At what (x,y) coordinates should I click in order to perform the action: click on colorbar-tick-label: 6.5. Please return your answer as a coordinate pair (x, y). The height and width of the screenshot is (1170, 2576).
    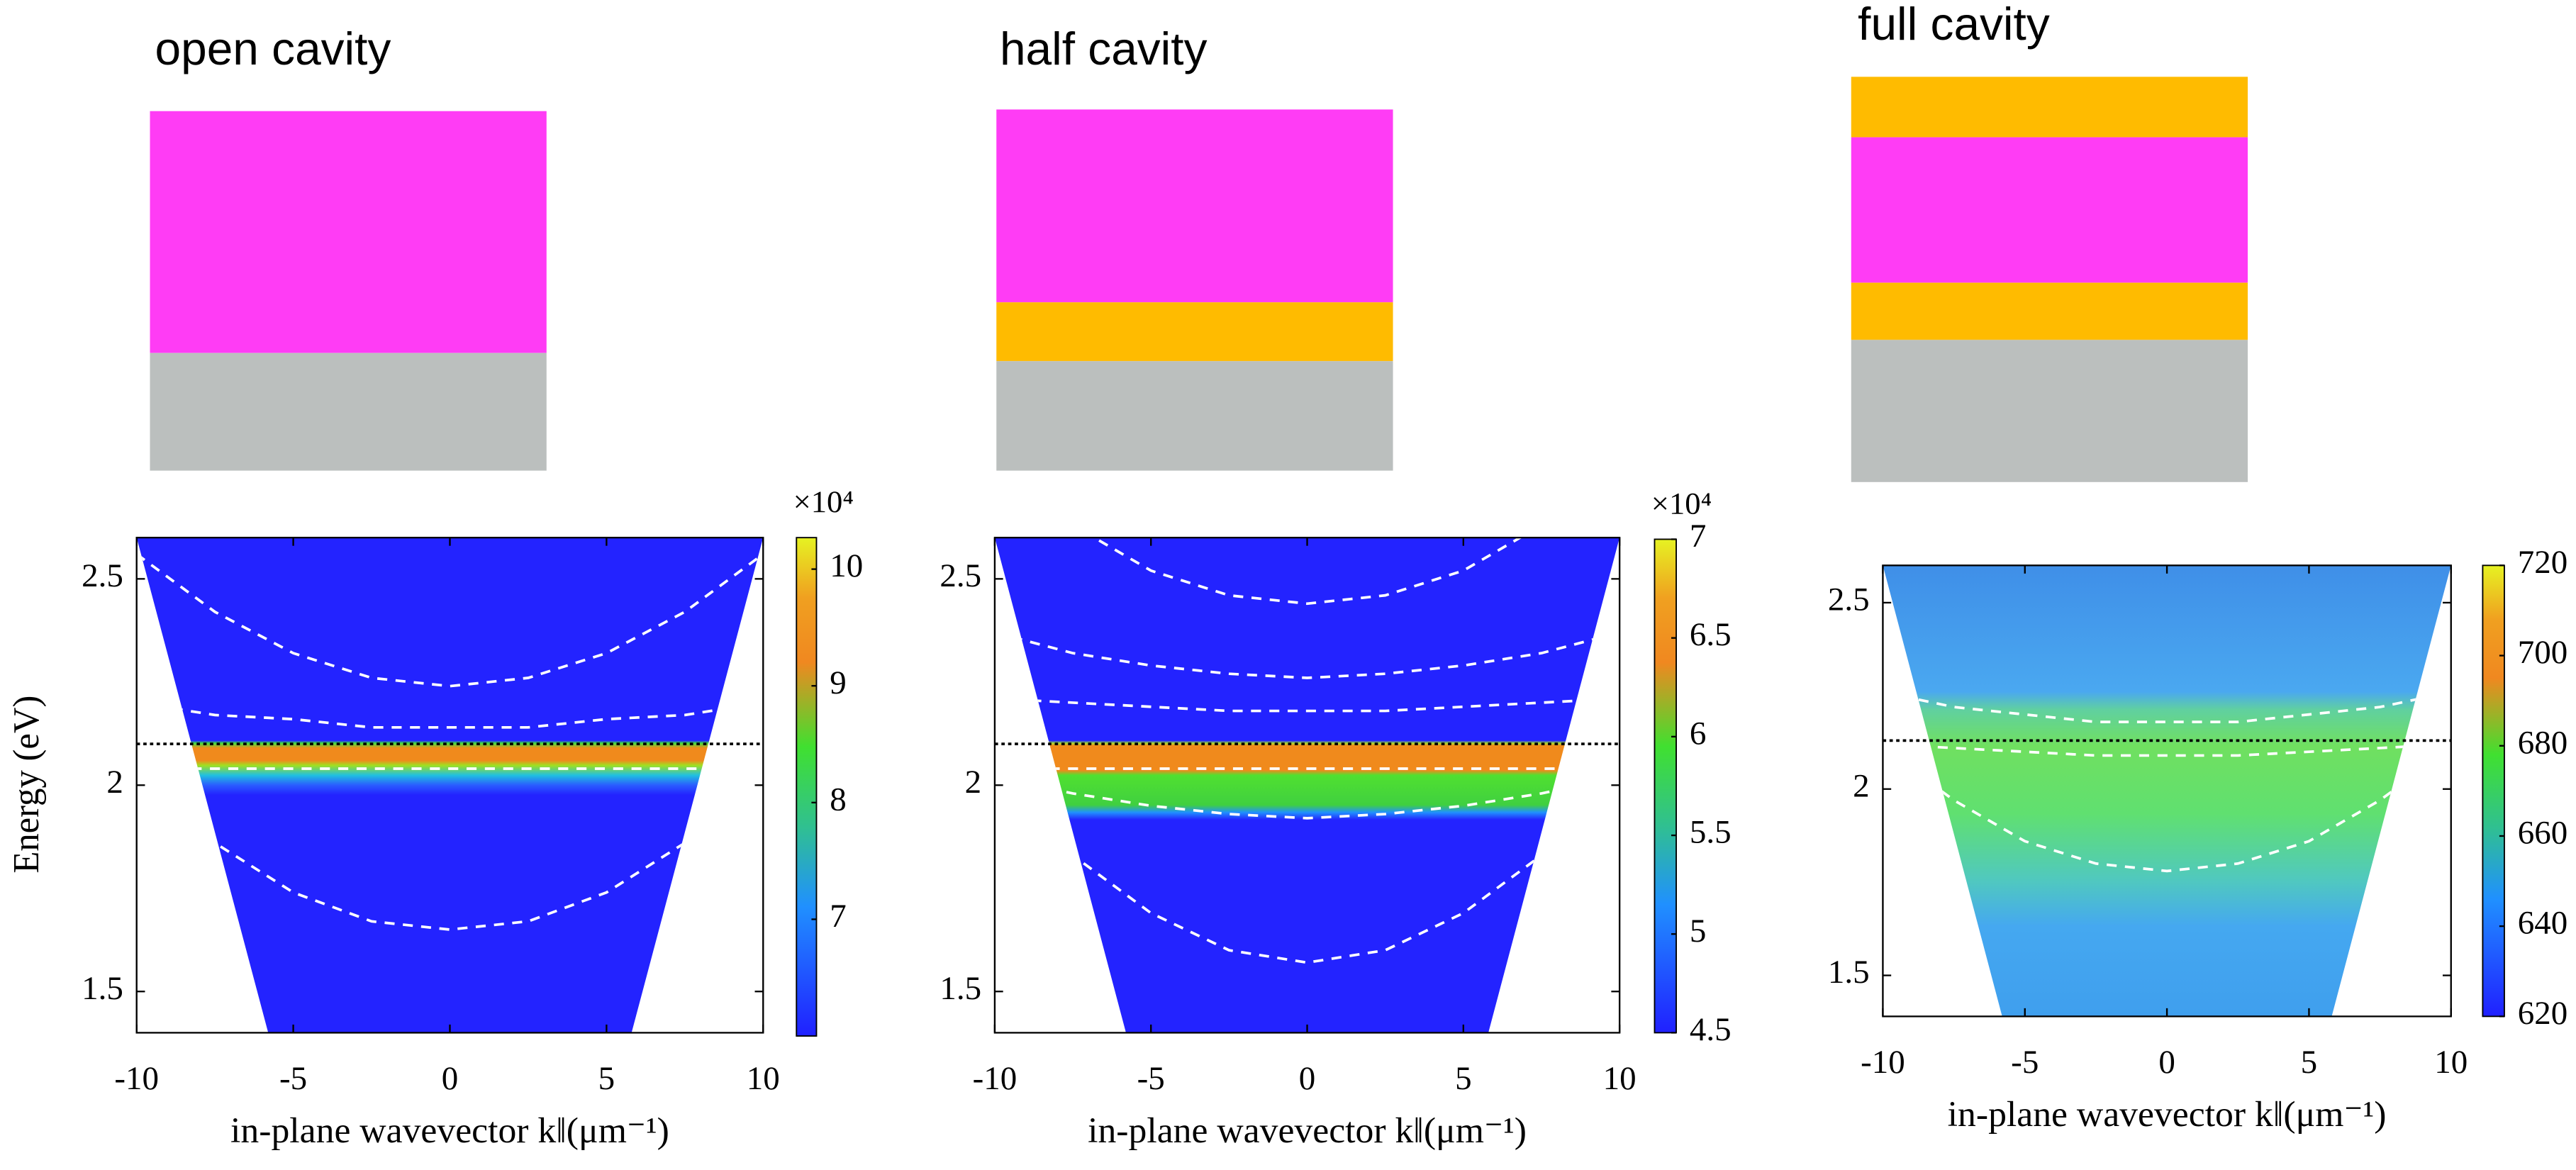
    Looking at the image, I should click on (1711, 635).